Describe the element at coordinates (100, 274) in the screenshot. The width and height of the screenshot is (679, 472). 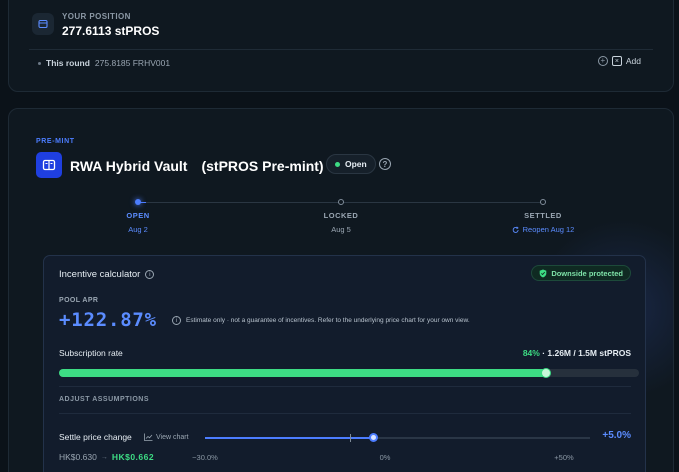
I see `calculator-title: Incentive calculator` at that location.